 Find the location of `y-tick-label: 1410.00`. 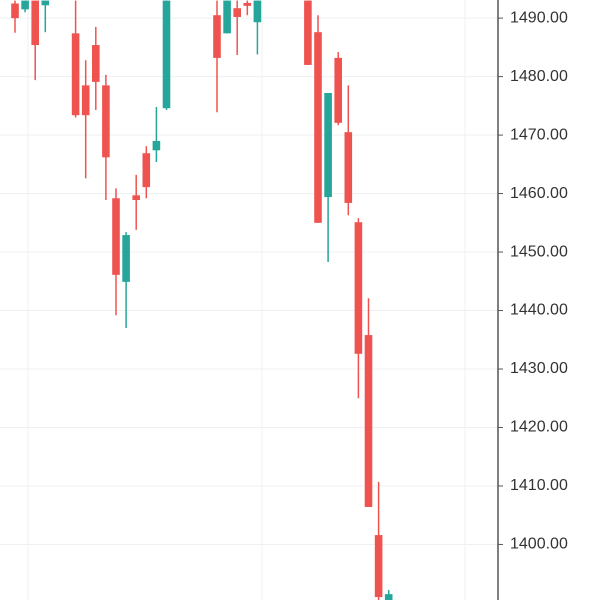

y-tick-label: 1410.00 is located at coordinates (539, 485).